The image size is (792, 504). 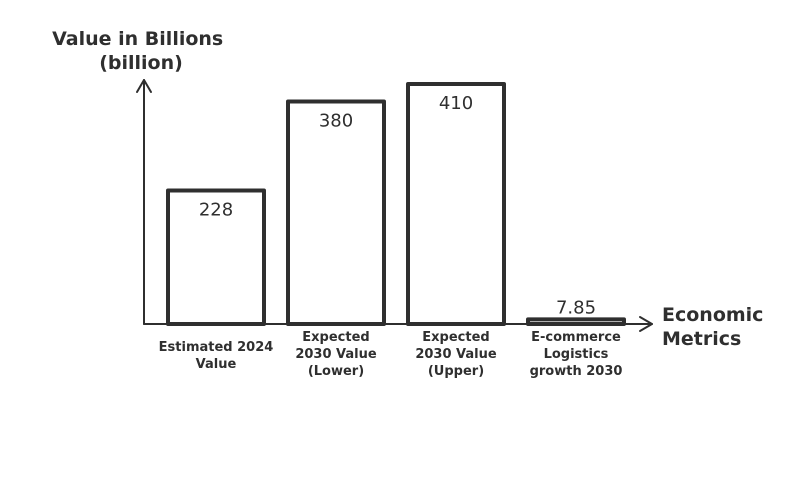 I want to click on value-label-0: 228, so click(x=216, y=210).